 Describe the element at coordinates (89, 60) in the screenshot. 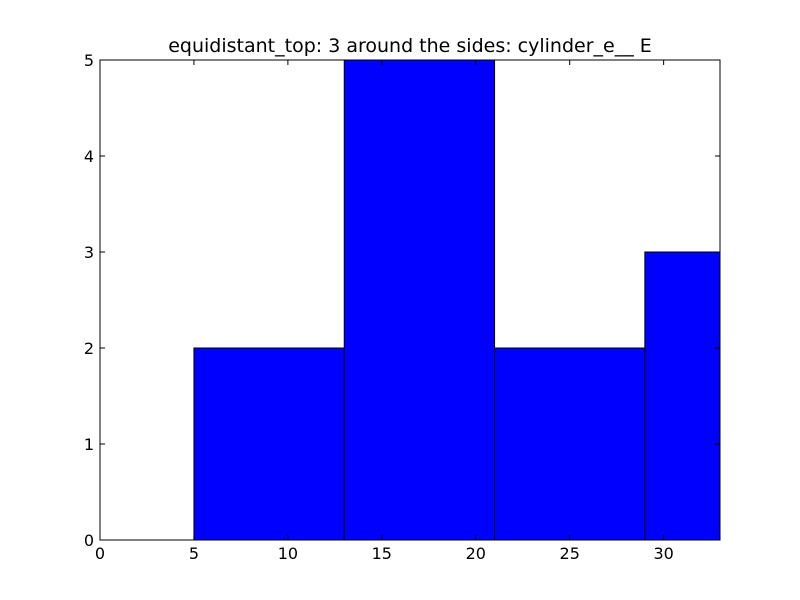

I see `y-tick-label: 5` at that location.